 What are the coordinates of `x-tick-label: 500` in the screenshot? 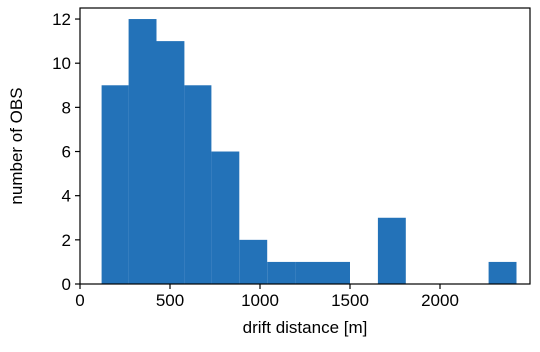 It's located at (170, 300).